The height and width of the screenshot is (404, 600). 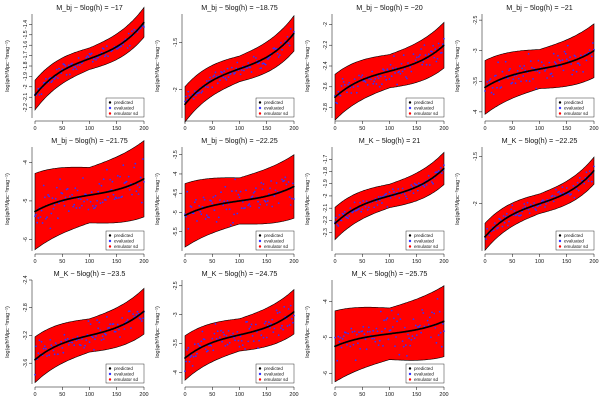 I want to click on y-axis-label: log(φ/h³Mpc⁻³mag⁻¹), so click(x=308, y=199).